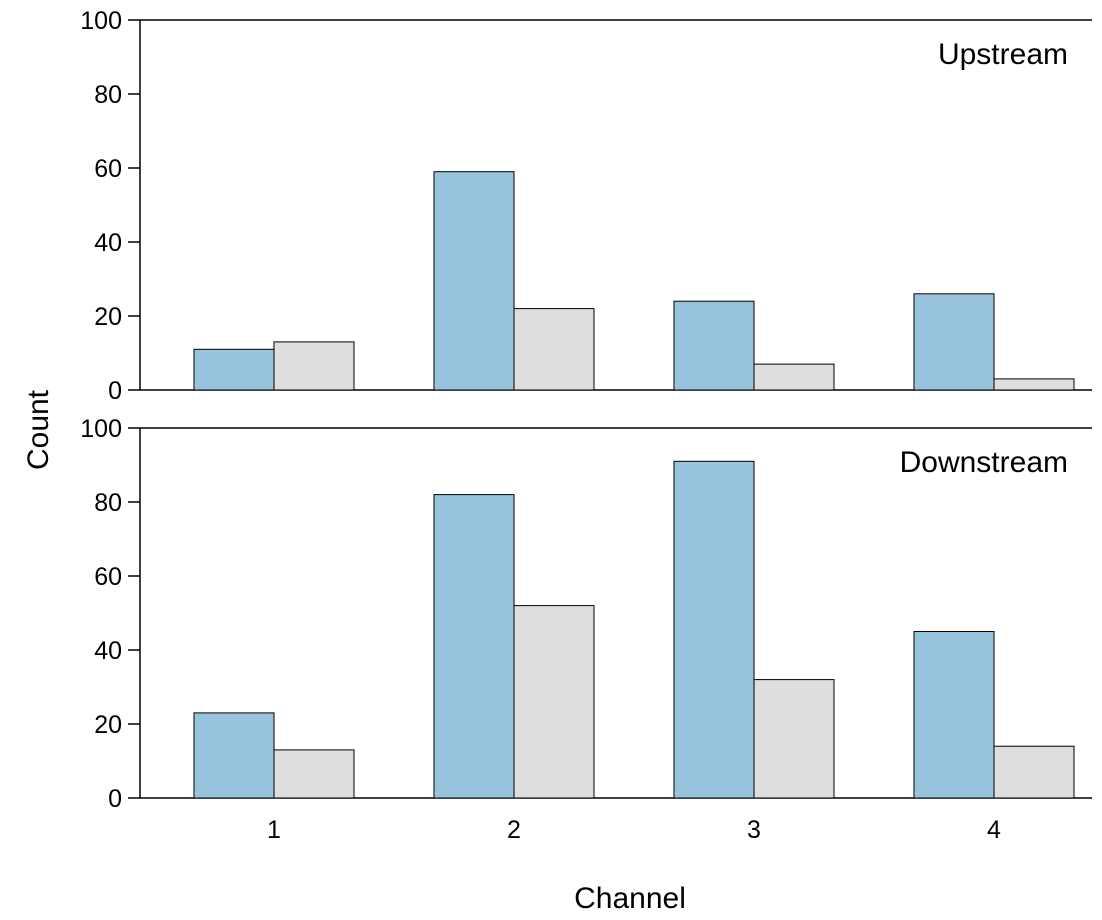 This screenshot has height=920, width=1102. I want to click on x-tick-labels: 1 2 3 4, so click(634, 830).